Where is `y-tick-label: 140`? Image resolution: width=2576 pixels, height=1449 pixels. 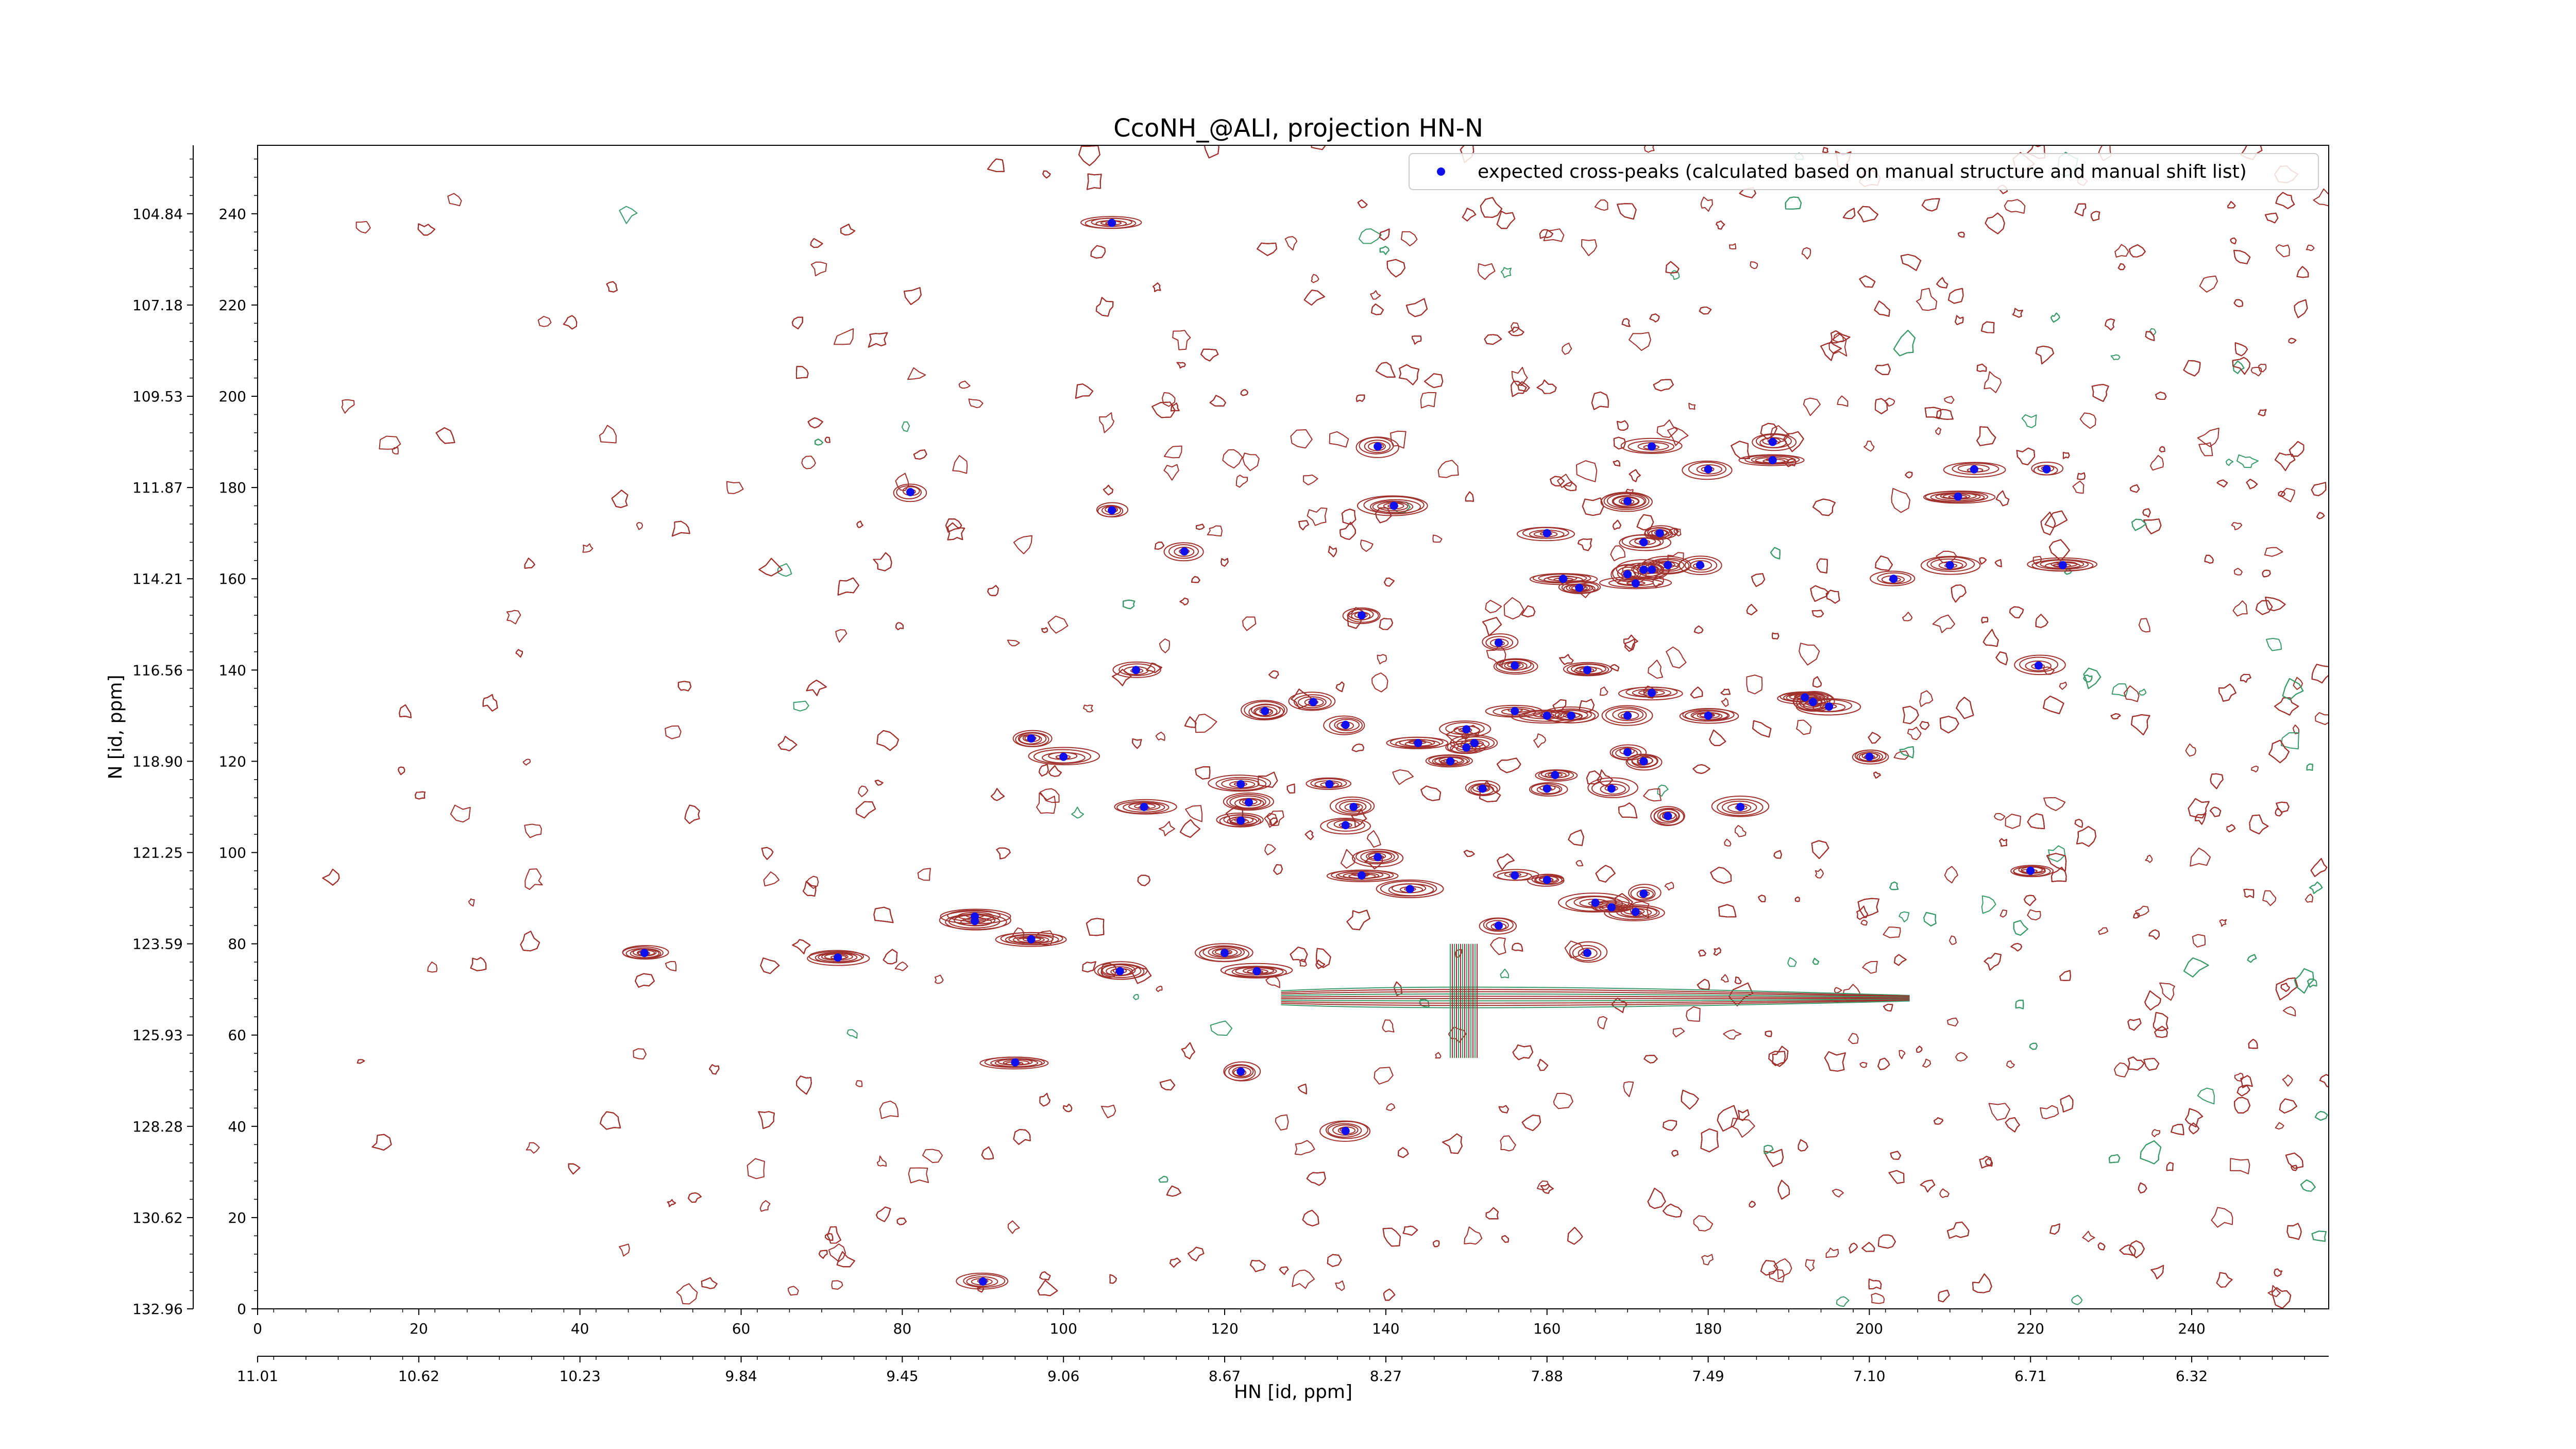
y-tick-label: 140 is located at coordinates (232, 670).